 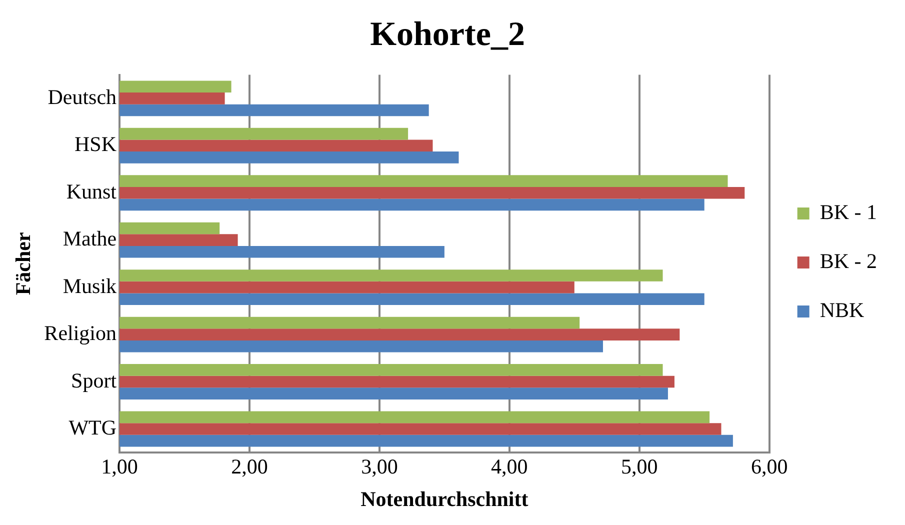 I want to click on y-tick-label: HSK, so click(x=95, y=144).